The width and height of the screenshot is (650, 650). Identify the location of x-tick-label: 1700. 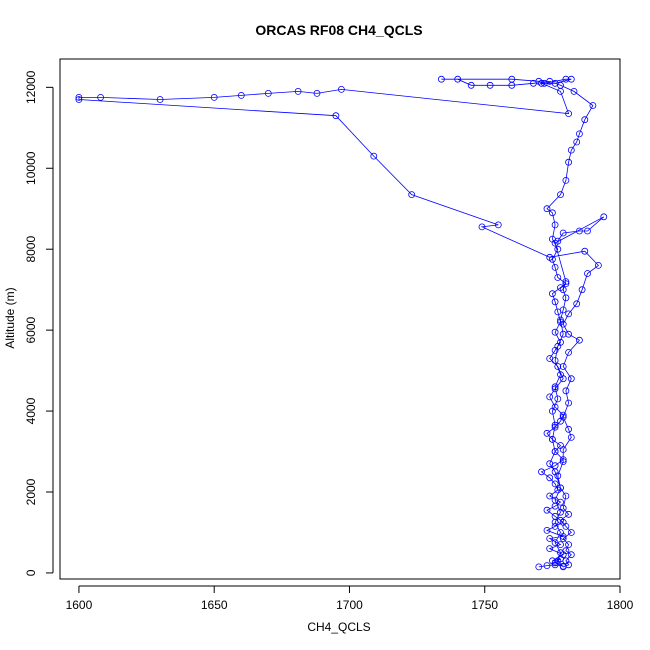
(349, 605).